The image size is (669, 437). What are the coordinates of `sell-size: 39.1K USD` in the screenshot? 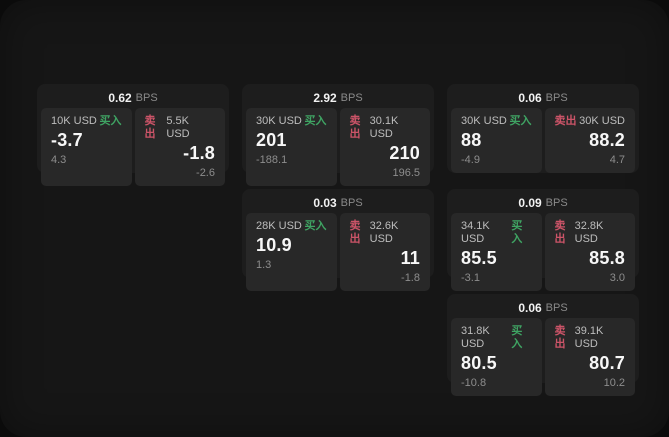 It's located at (589, 337).